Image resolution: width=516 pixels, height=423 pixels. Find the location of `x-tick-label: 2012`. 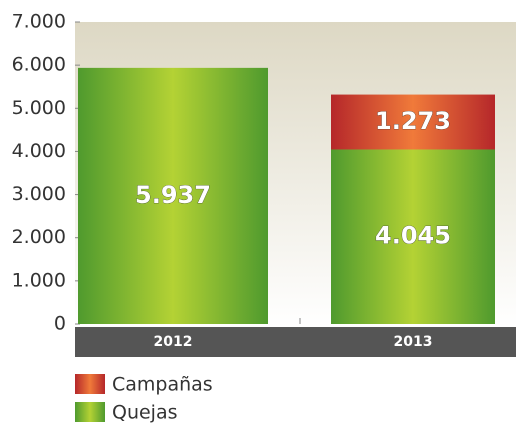

x-tick-label: 2012 is located at coordinates (173, 342).